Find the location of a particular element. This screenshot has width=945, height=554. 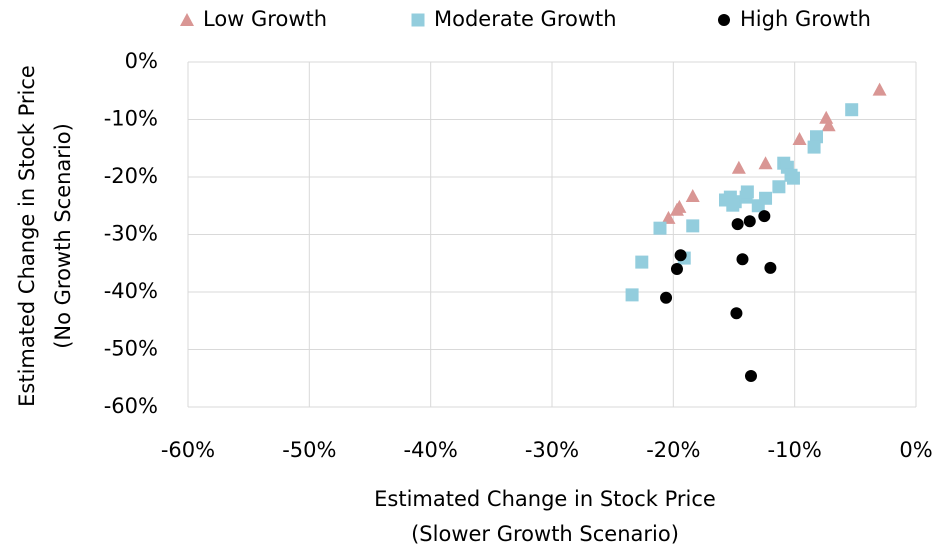

x-axis-title: Estimated Change in Stock Price is located at coordinates (545, 499).